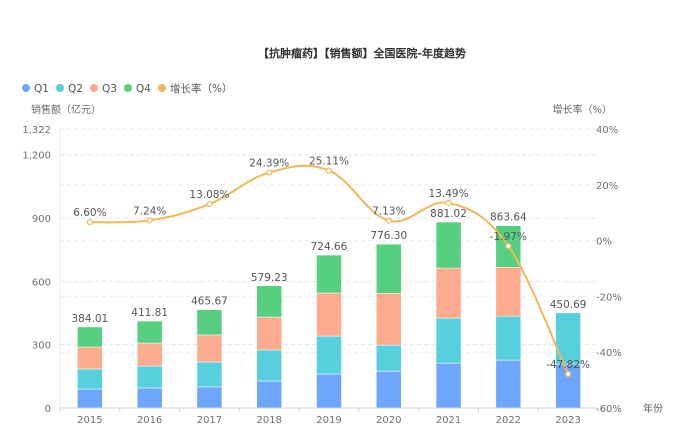  Describe the element at coordinates (448, 420) in the screenshot. I see `x-tick-label: 2021` at that location.